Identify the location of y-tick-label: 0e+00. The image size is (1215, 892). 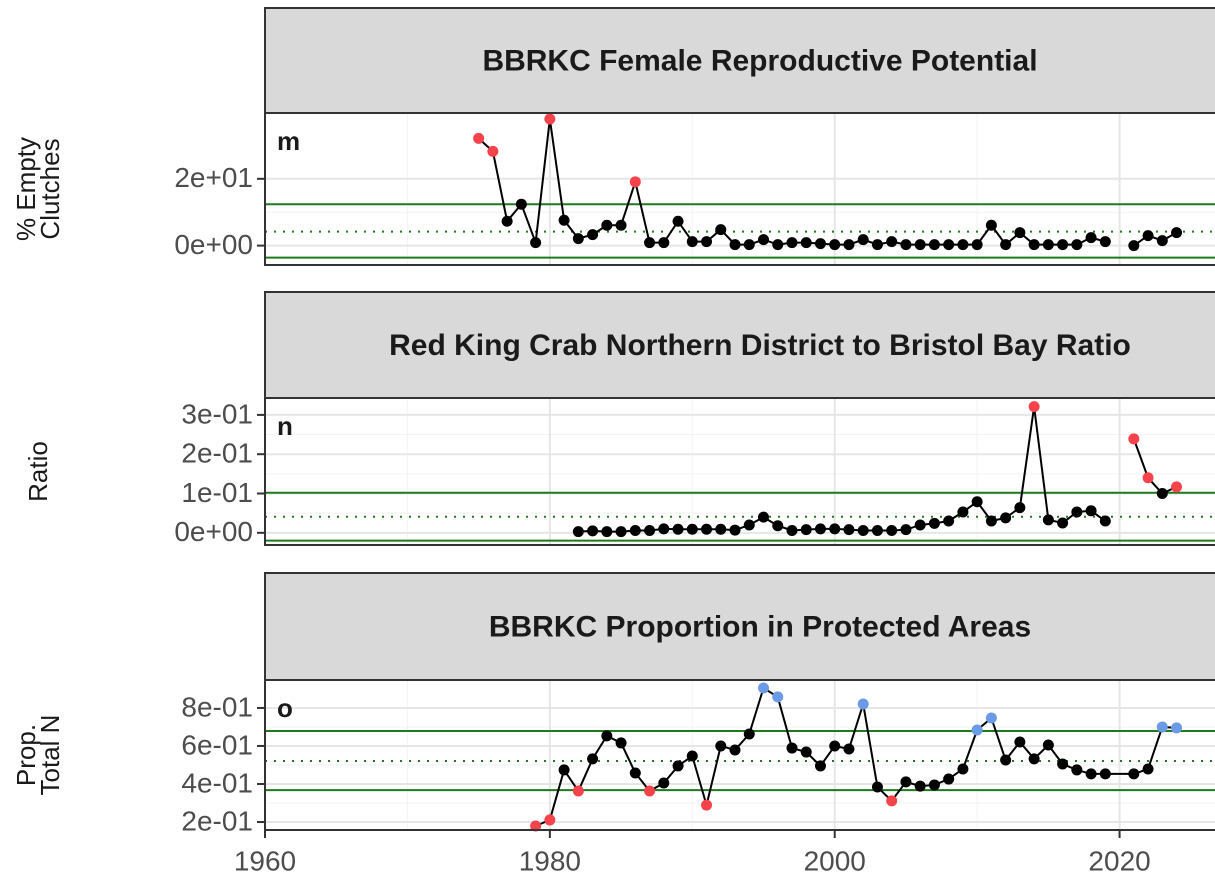
(213, 531).